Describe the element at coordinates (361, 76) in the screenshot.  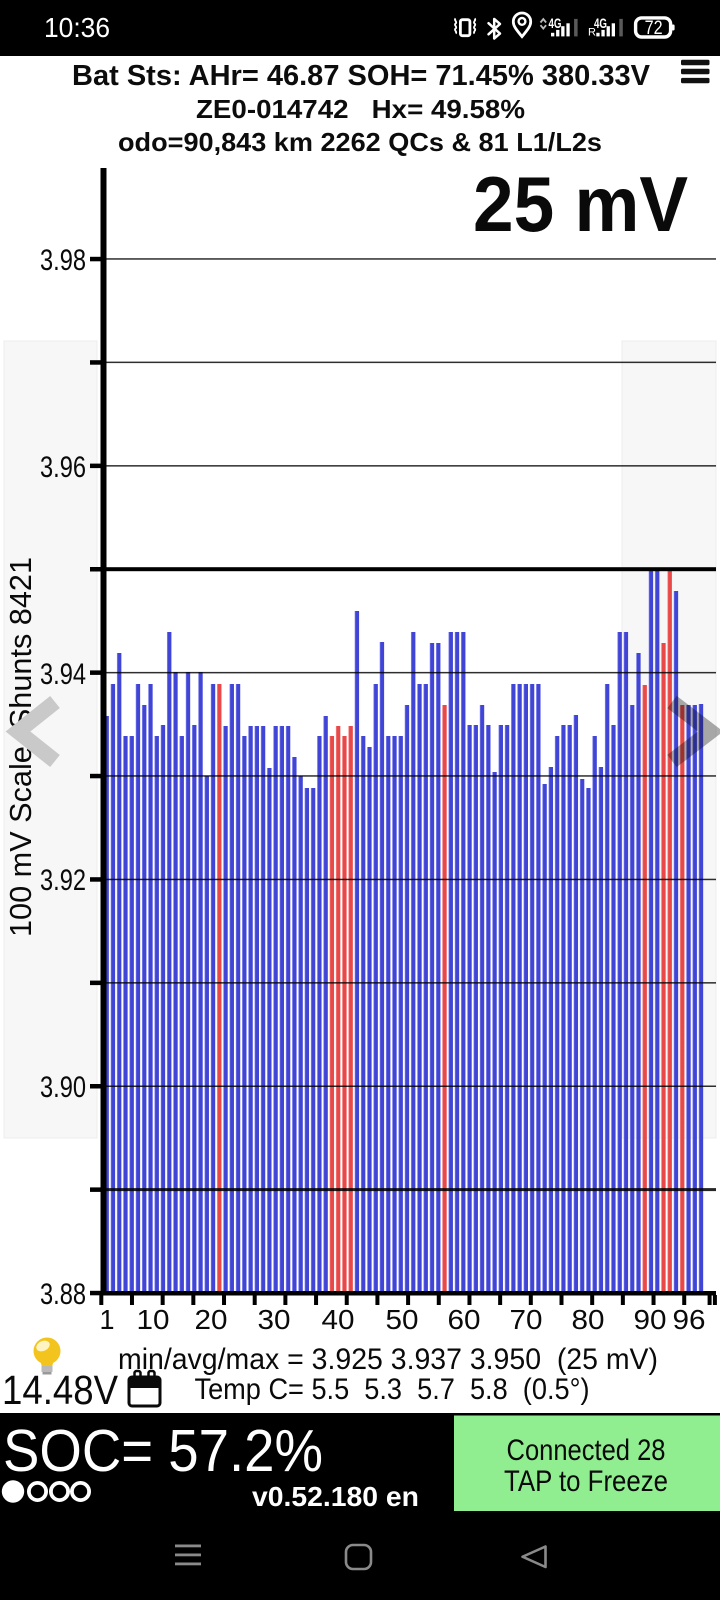
I see `svg-text:Bat Sts: AHr= 46.87 SOH= 71.45: Bat Sts: AHr= 46.87 SOH= 71.45% 380.33V` at that location.